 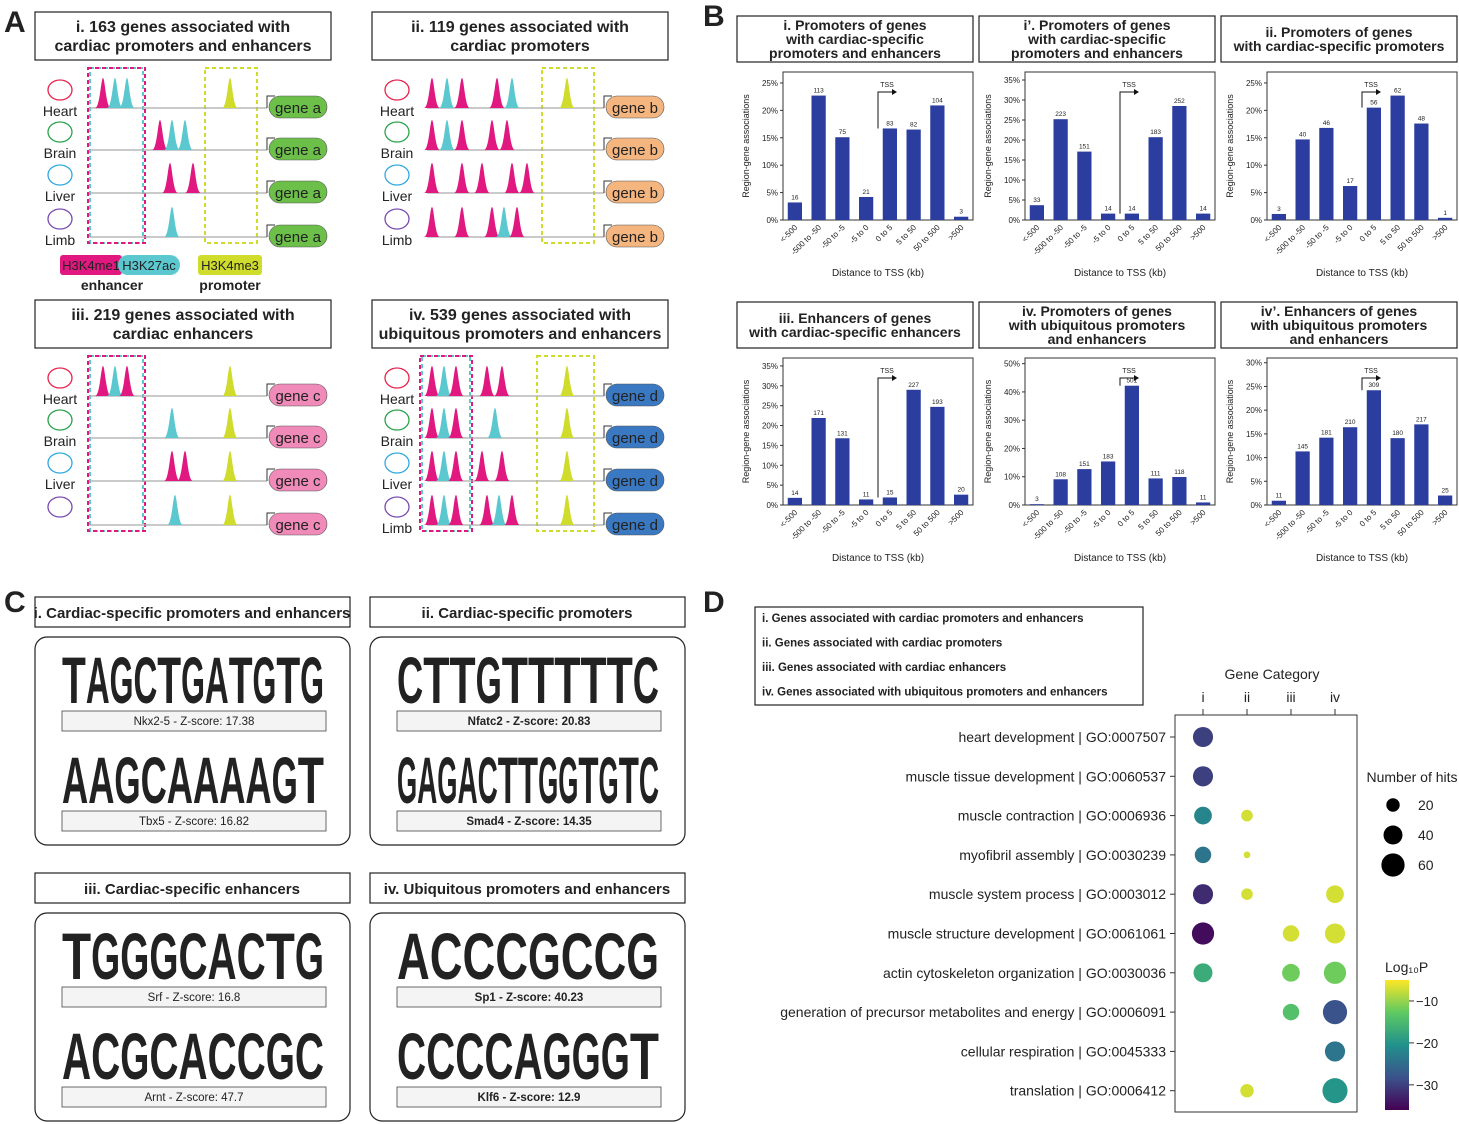 What do you see at coordinates (855, 53) in the screenshot?
I see `chart-title: promoters and enhancers` at bounding box center [855, 53].